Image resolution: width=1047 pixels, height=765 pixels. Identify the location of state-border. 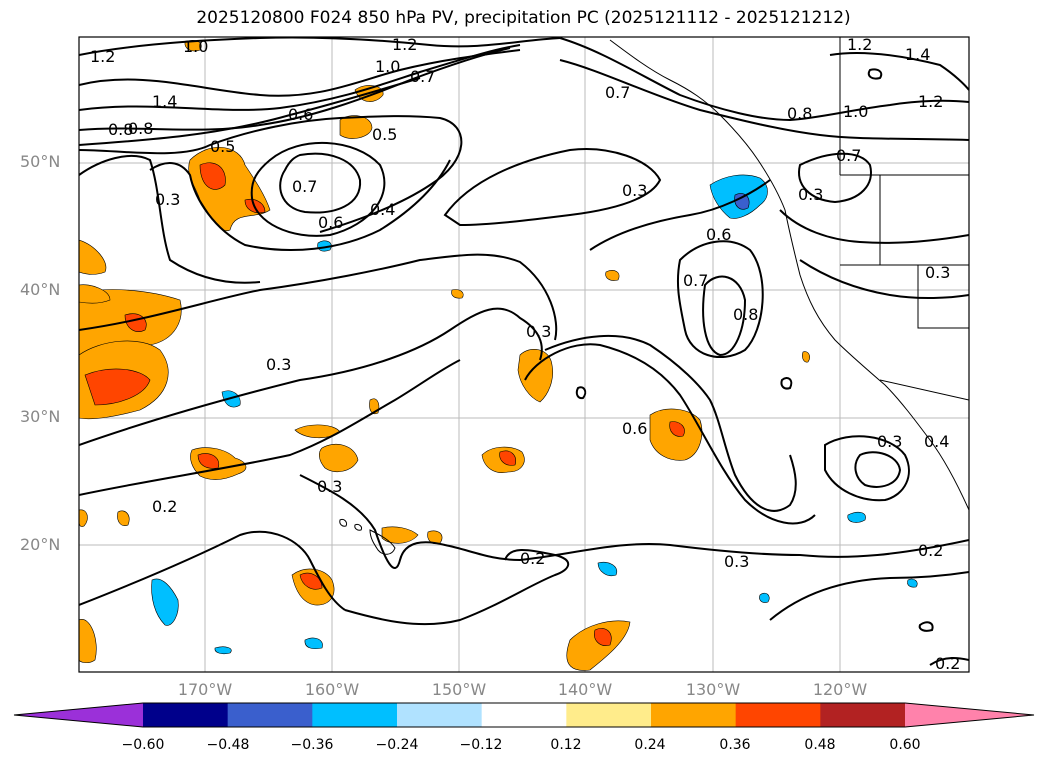
(943, 297).